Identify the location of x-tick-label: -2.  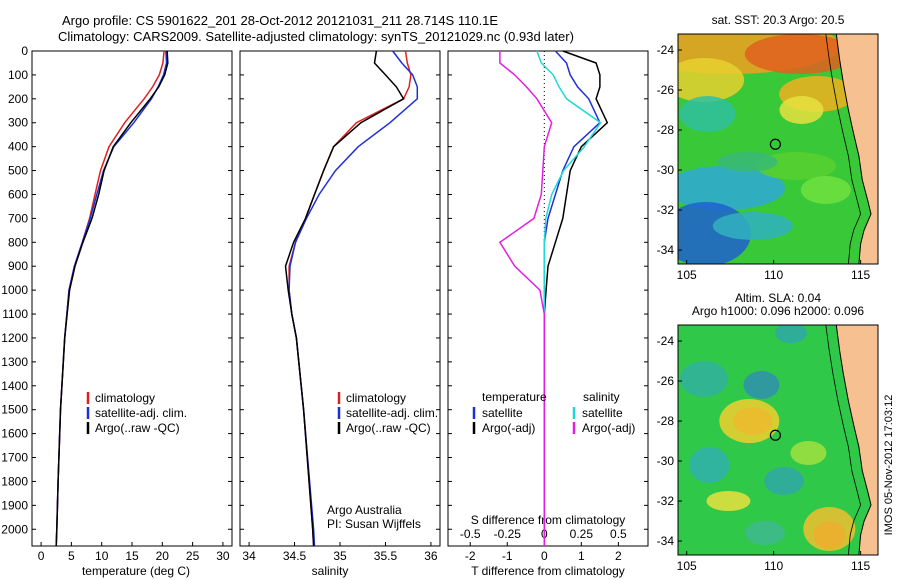
(470, 556).